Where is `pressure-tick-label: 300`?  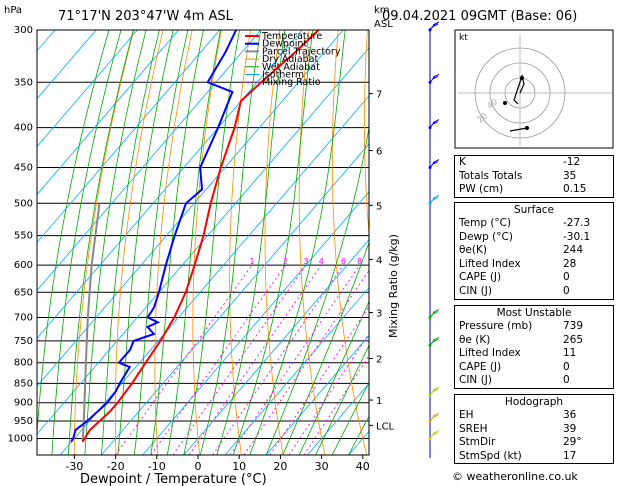 pressure-tick-label: 300 is located at coordinates (23, 30).